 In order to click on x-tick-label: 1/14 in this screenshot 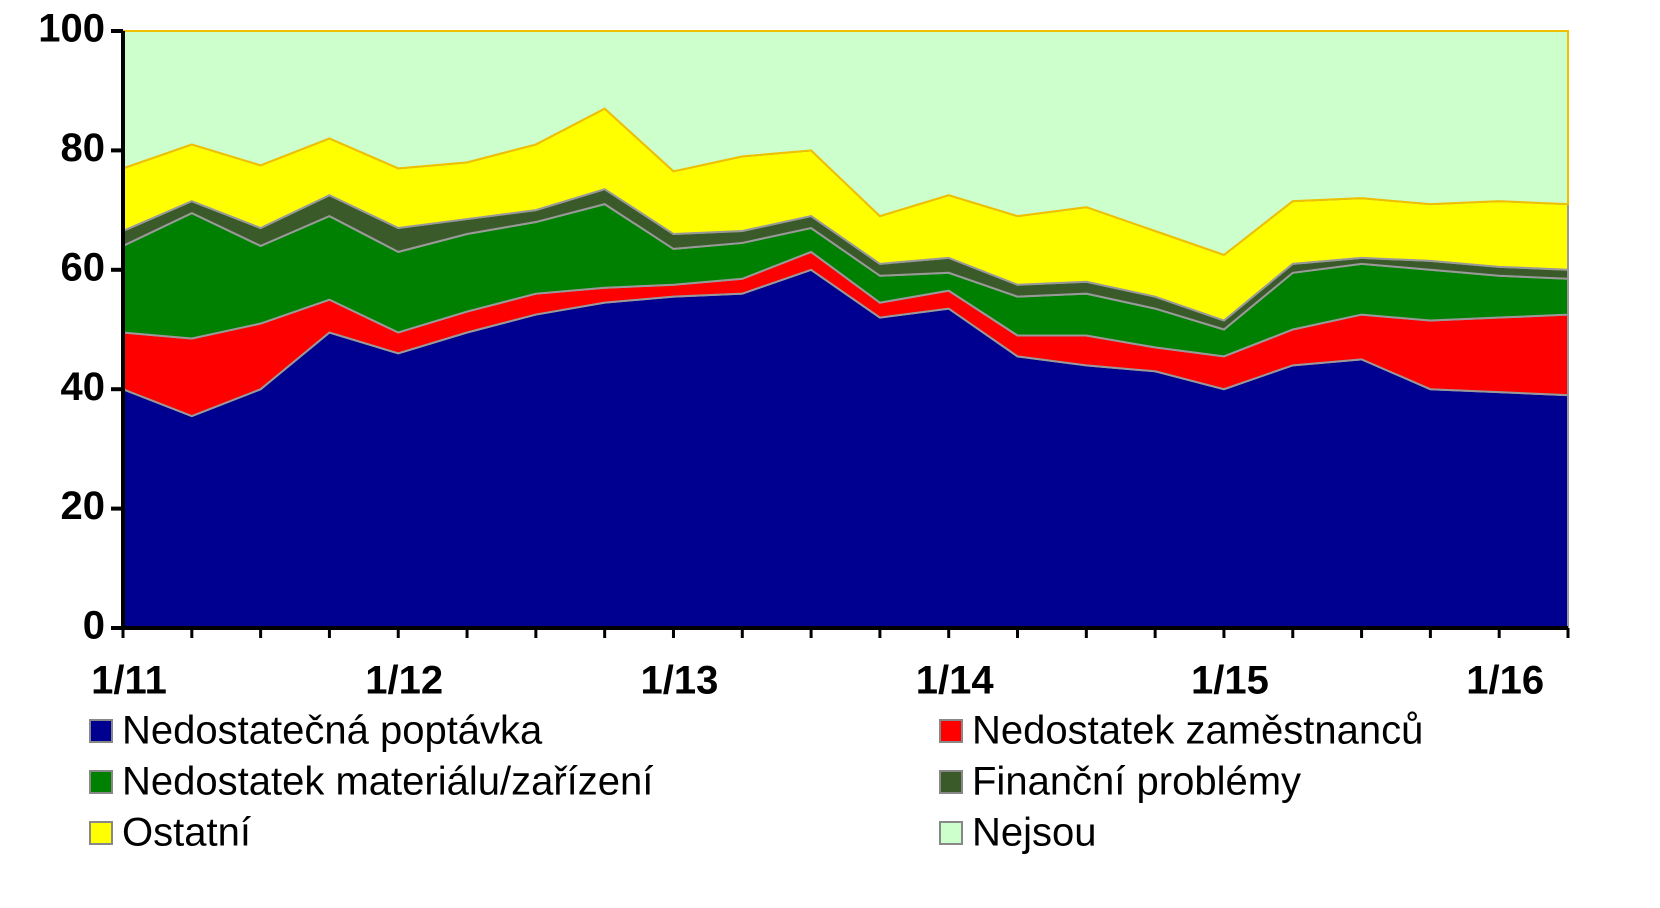, I will do `click(955, 681)`.